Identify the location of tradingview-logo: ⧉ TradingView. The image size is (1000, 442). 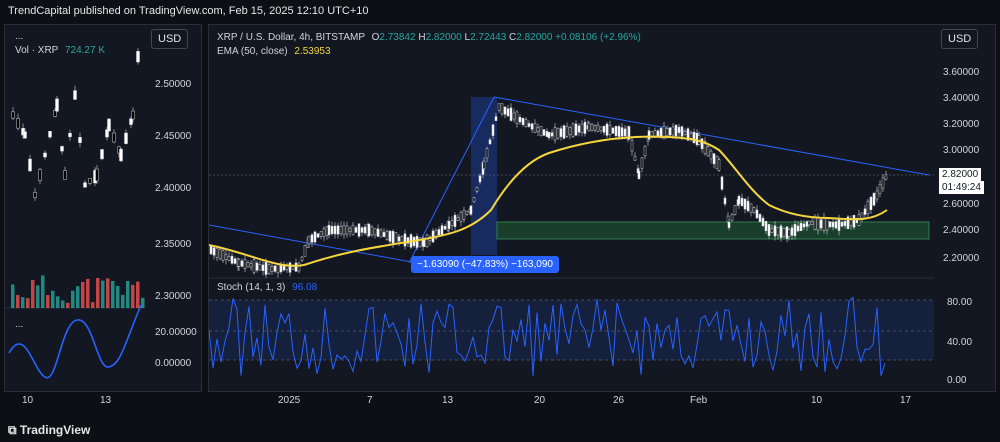
(49, 430).